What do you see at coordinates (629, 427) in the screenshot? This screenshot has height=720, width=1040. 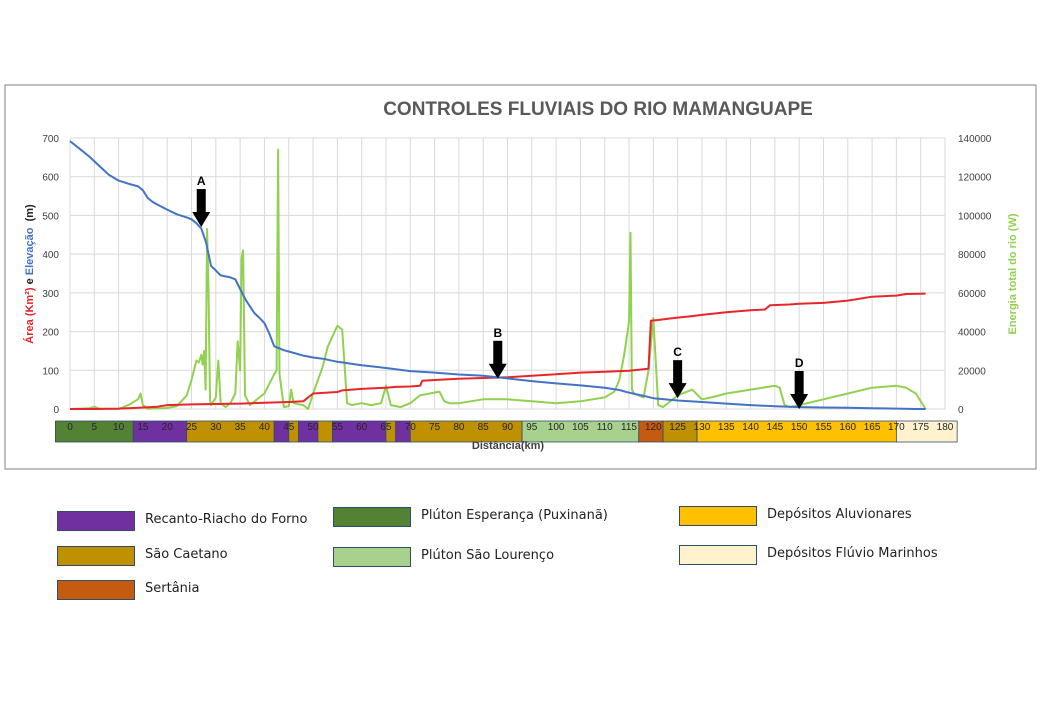 I see `x-tick-label: 115` at bounding box center [629, 427].